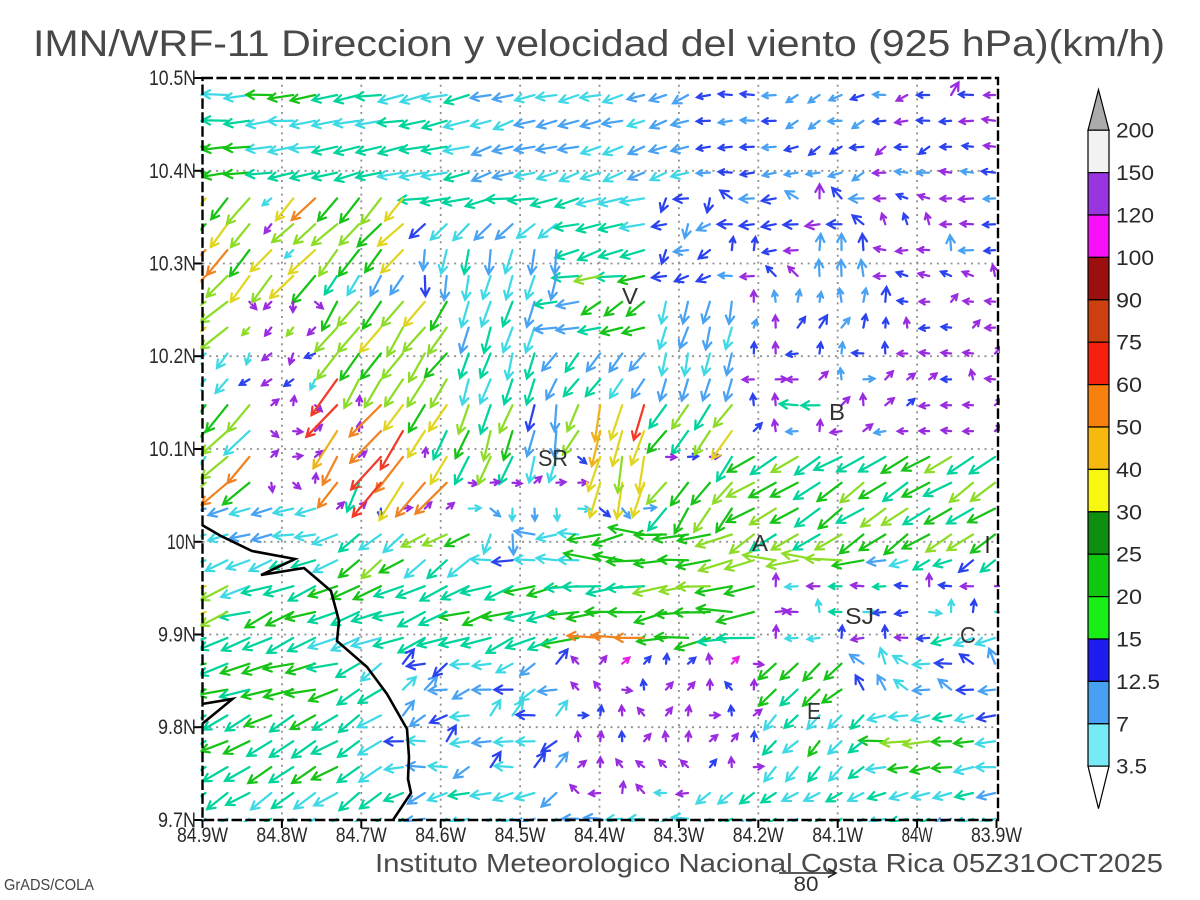 This screenshot has height=900, width=1200. I want to click on svg-text: 15, so click(1129, 640).